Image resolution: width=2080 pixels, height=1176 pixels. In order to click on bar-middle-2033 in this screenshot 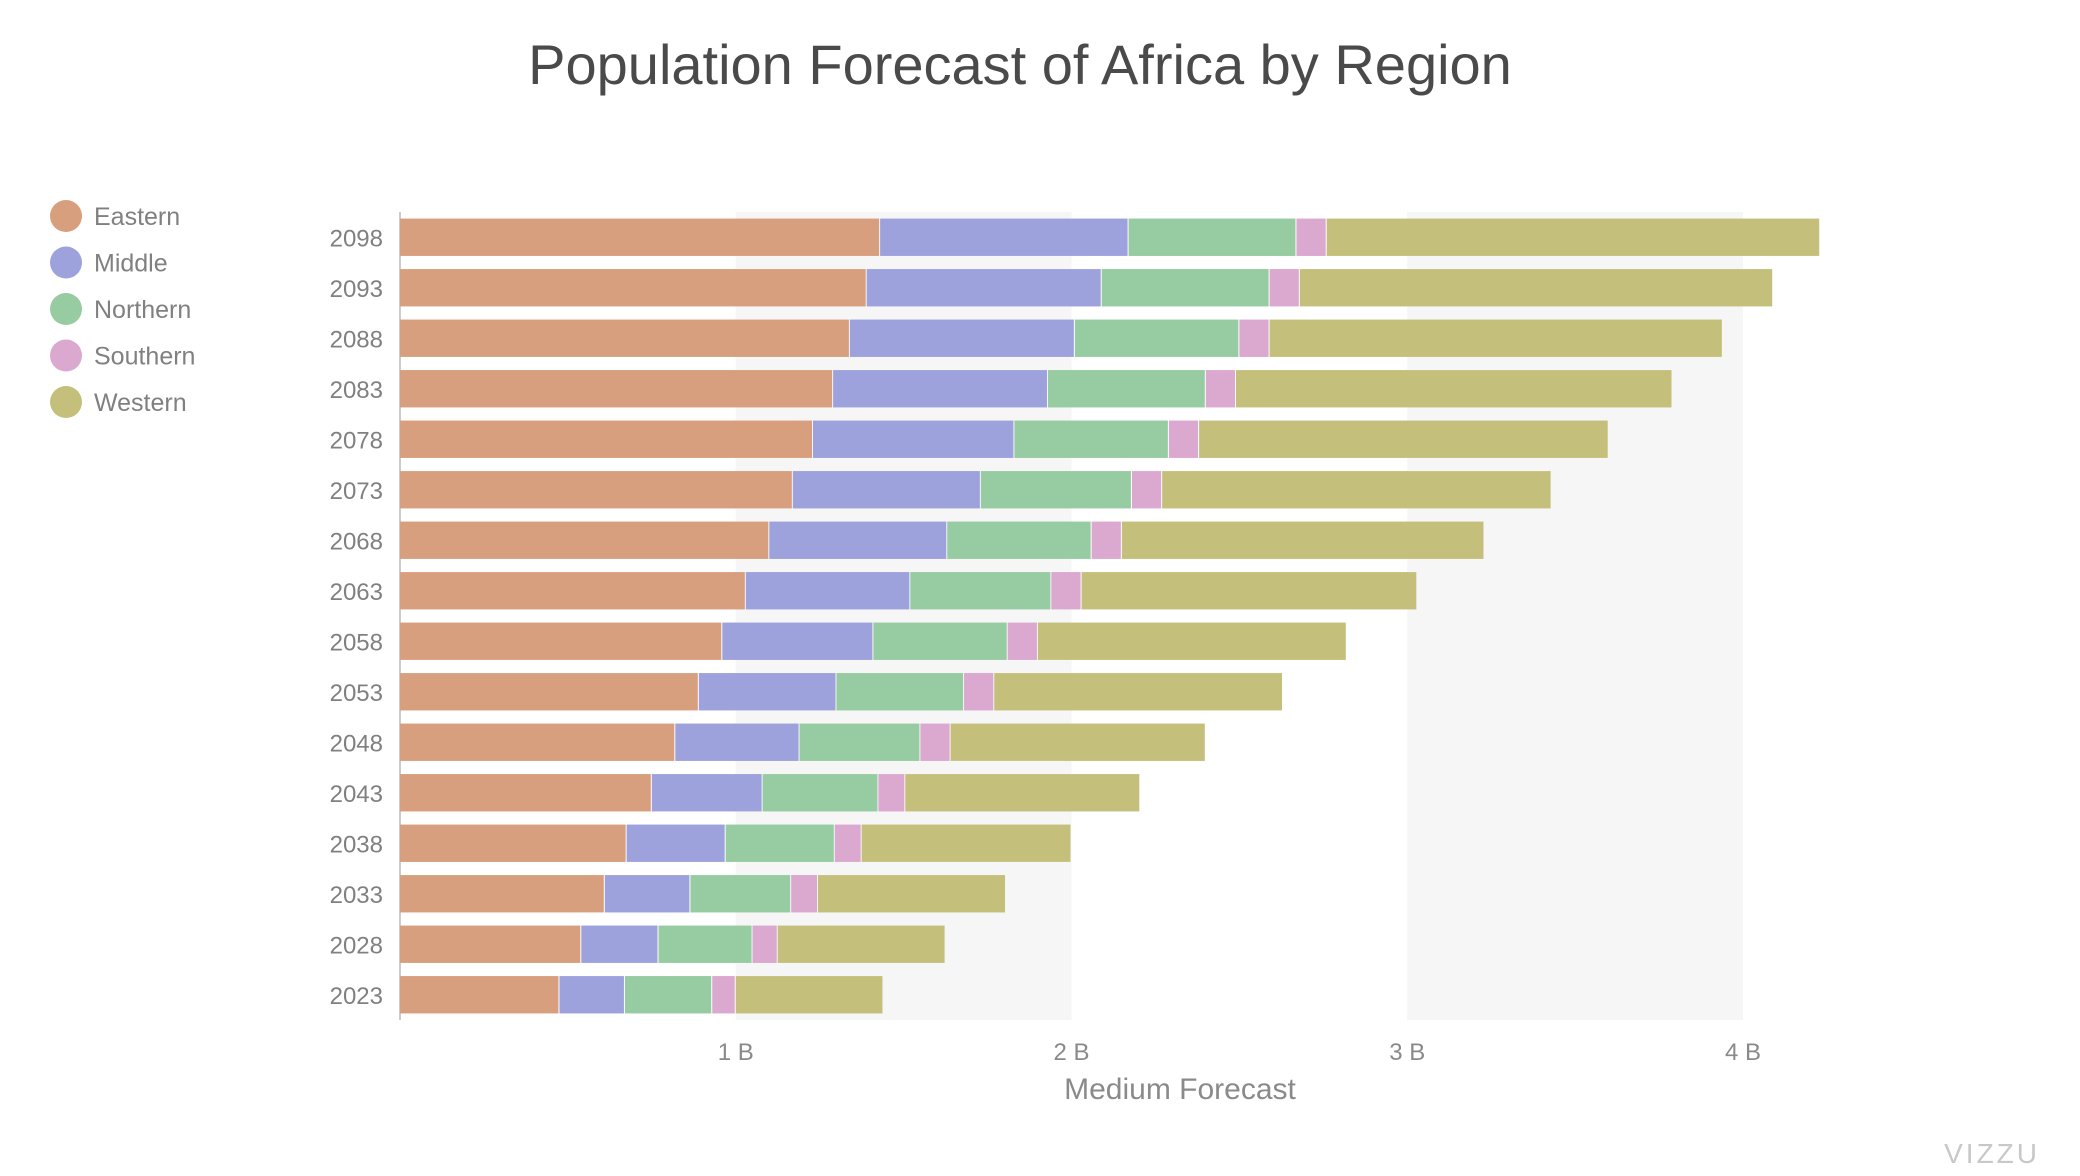, I will do `click(647, 894)`.